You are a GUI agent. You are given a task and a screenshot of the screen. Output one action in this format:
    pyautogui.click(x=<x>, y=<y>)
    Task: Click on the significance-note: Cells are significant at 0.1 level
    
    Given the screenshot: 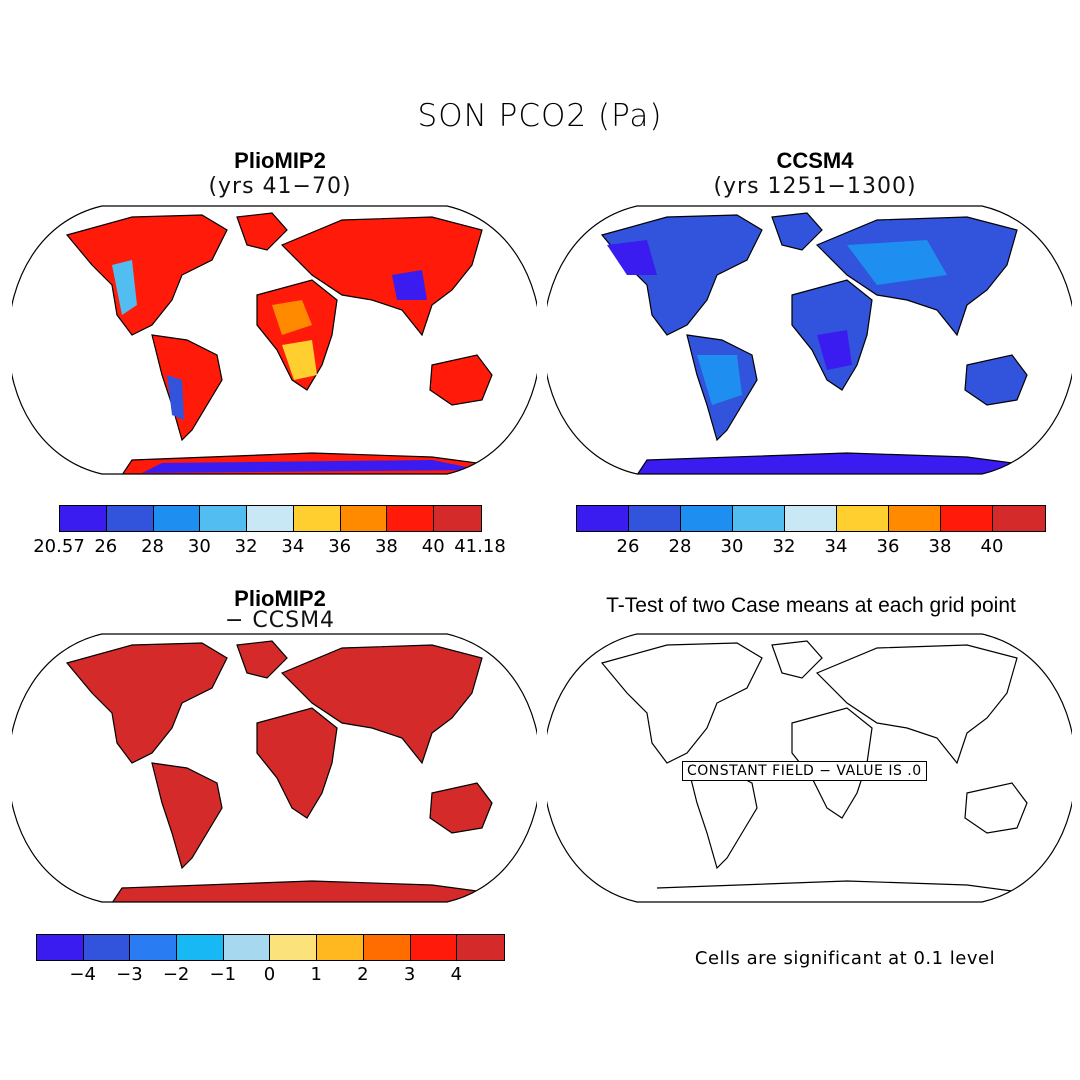 What is the action you would take?
    pyautogui.click(x=845, y=958)
    